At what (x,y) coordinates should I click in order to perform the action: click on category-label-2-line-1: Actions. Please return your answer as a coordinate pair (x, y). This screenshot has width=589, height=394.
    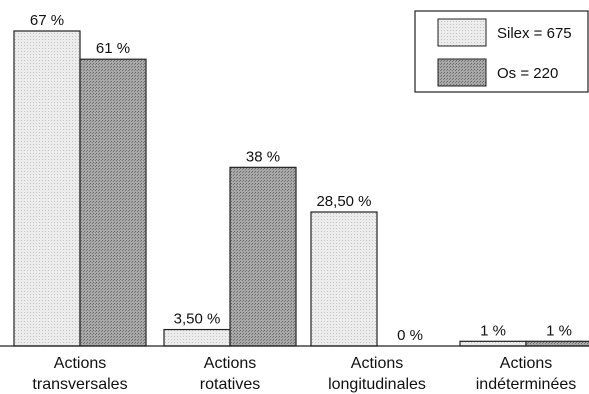
    Looking at the image, I should click on (230, 363).